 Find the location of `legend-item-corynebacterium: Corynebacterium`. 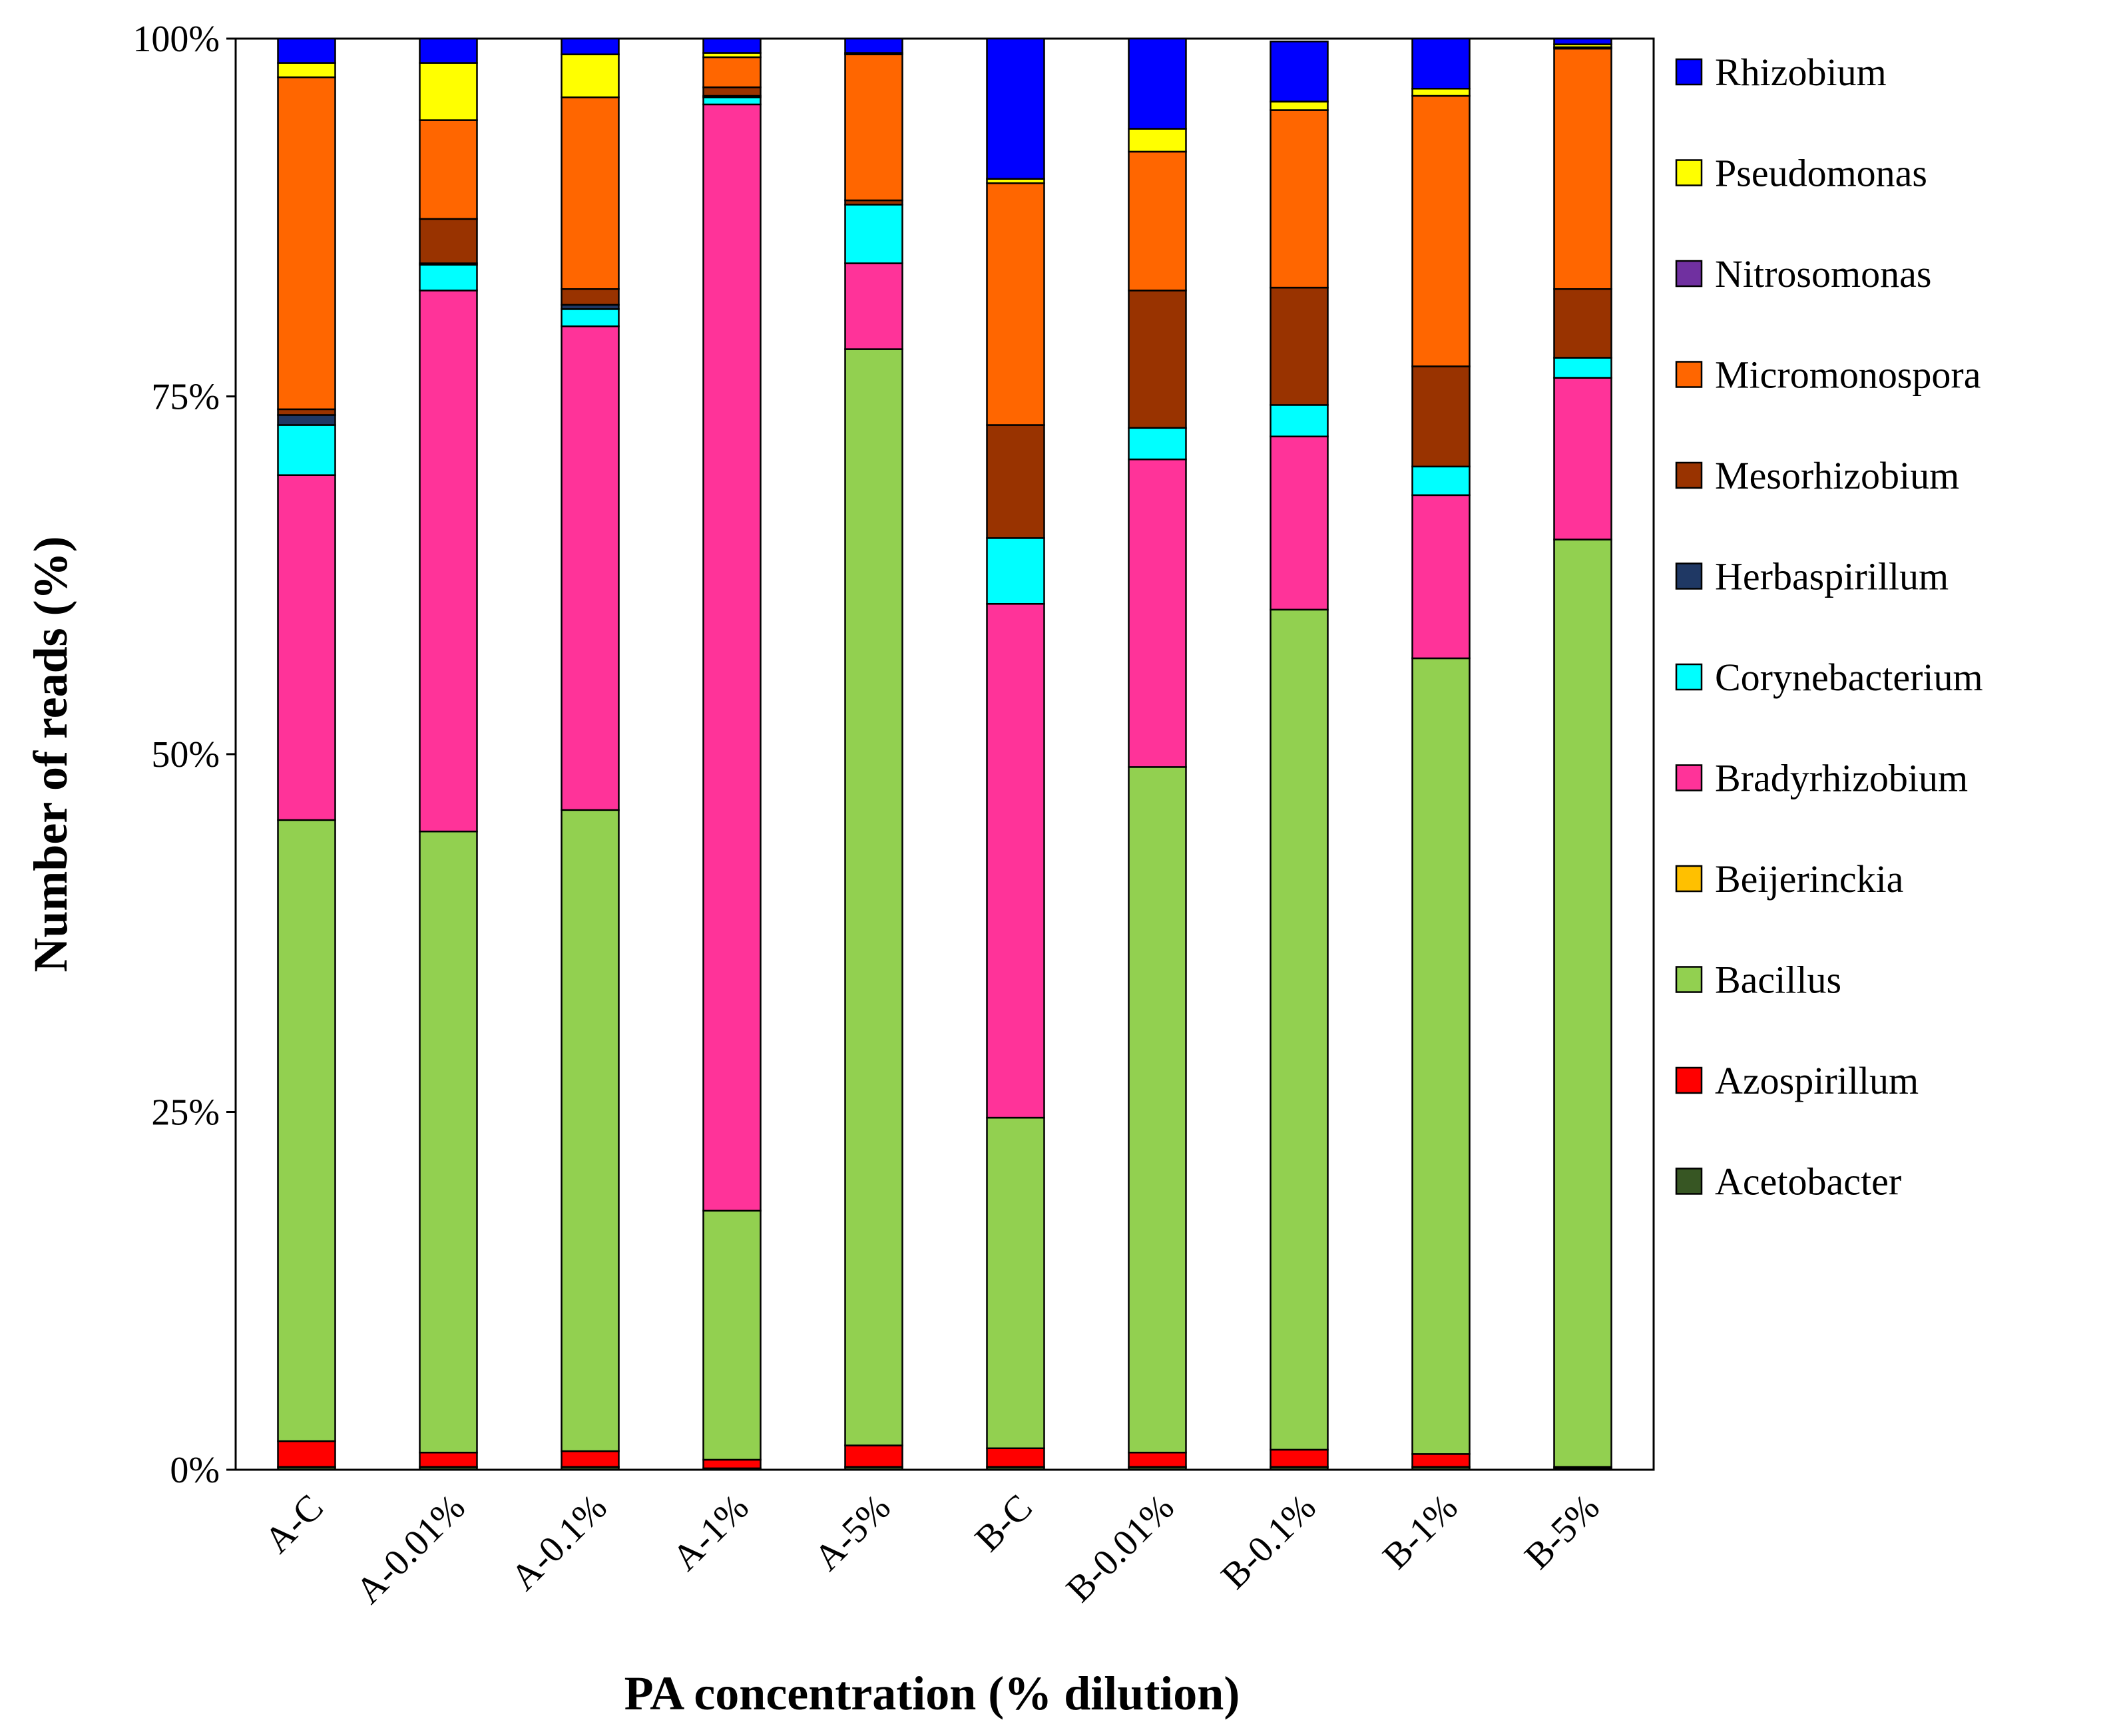

legend-item-corynebacterium: Corynebacterium is located at coordinates (1829, 677).